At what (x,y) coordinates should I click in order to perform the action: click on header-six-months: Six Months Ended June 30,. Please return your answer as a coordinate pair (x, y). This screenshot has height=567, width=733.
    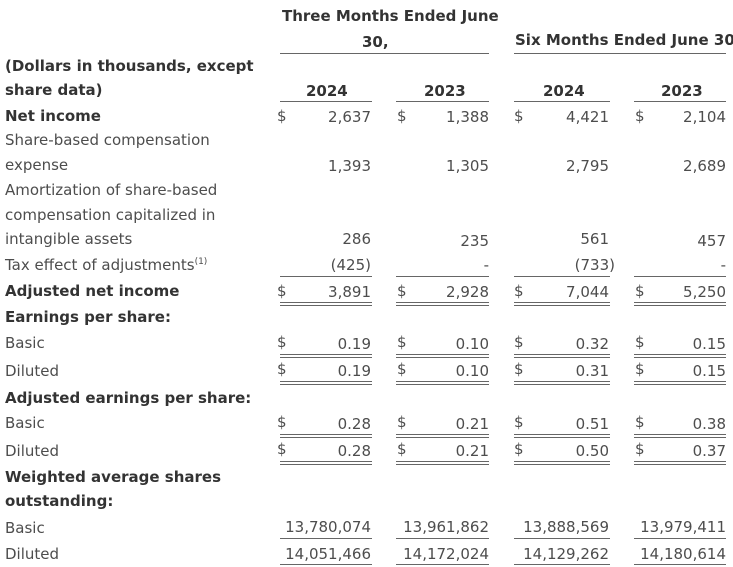
    Looking at the image, I should click on (624, 40).